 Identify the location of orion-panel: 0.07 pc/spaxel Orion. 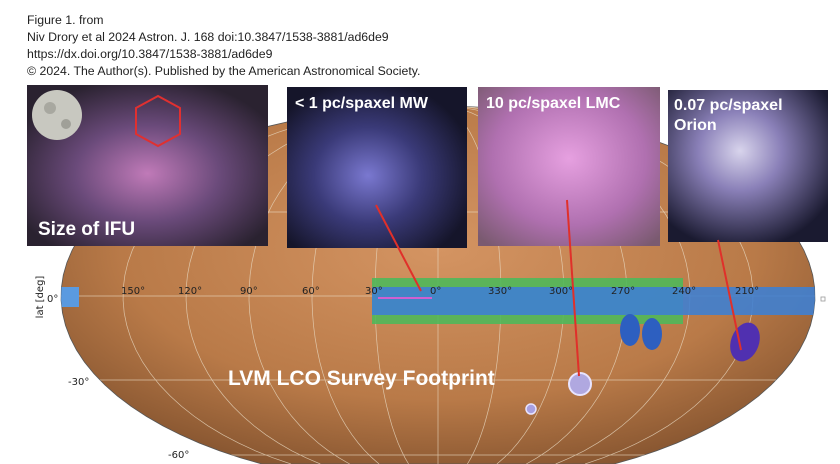
(748, 166).